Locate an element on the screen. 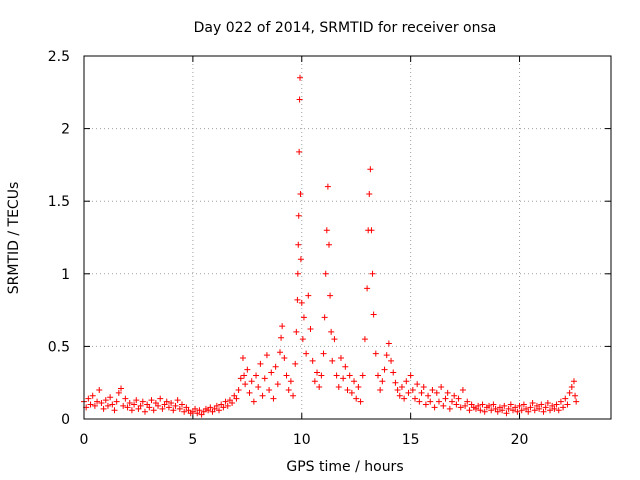 This screenshot has width=640, height=480. x-tick-label: 20 is located at coordinates (520, 440).